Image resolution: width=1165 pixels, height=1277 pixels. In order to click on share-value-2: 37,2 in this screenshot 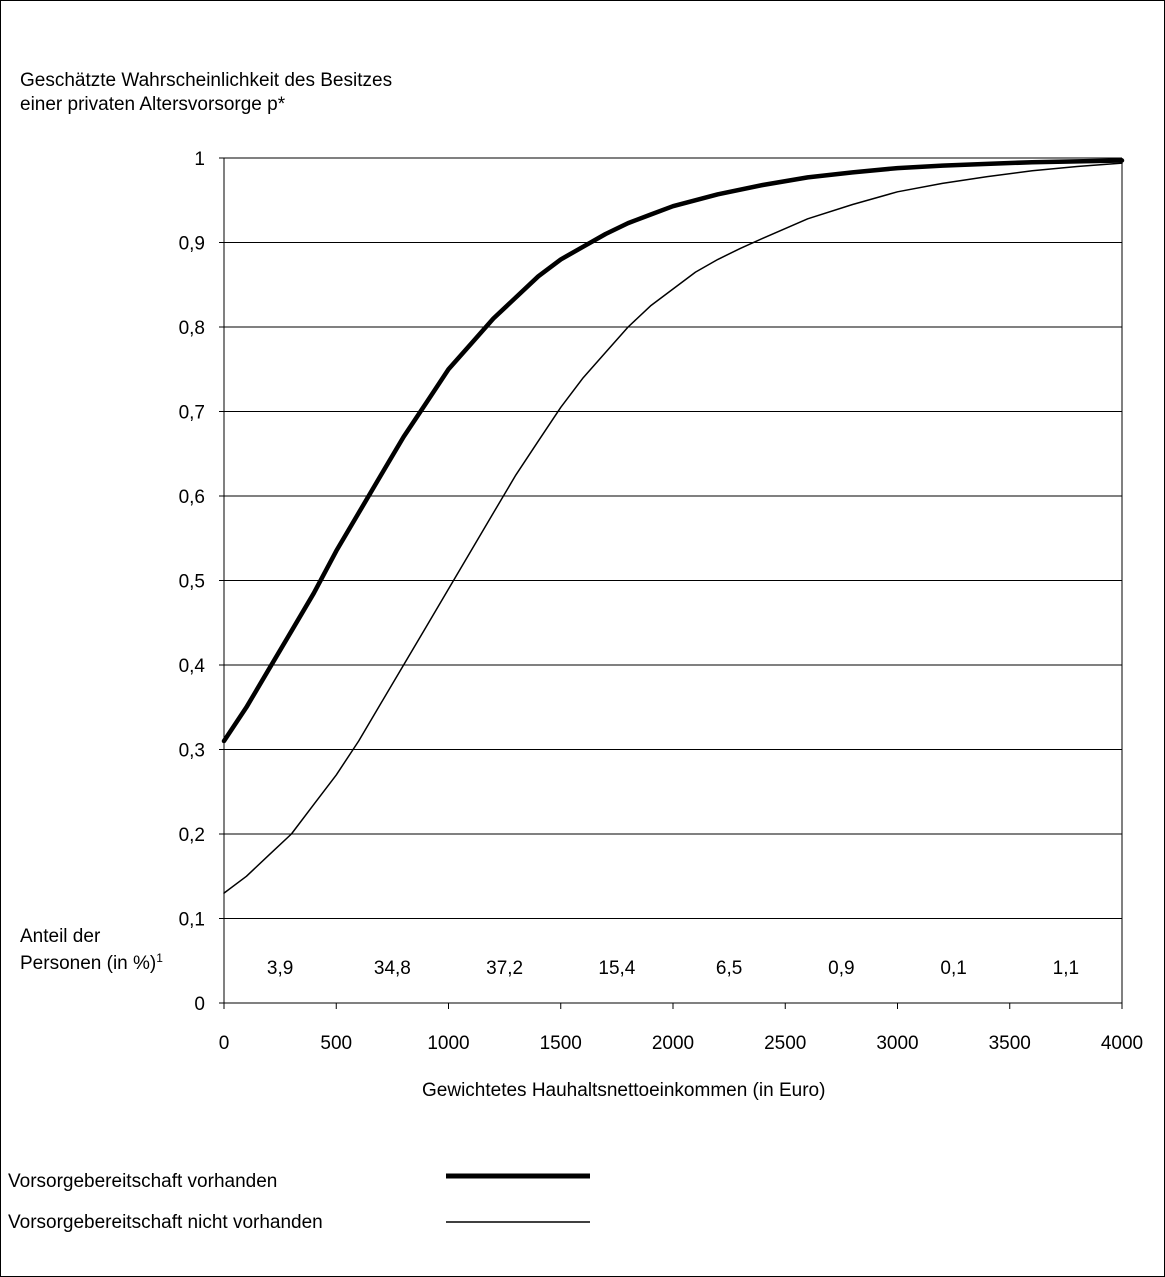, I will do `click(504, 968)`.